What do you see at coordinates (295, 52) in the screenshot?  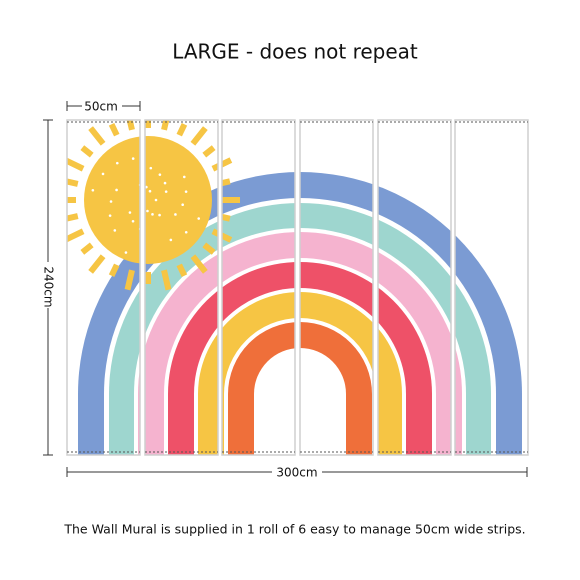 I see `title: LARGE - does not repeat` at bounding box center [295, 52].